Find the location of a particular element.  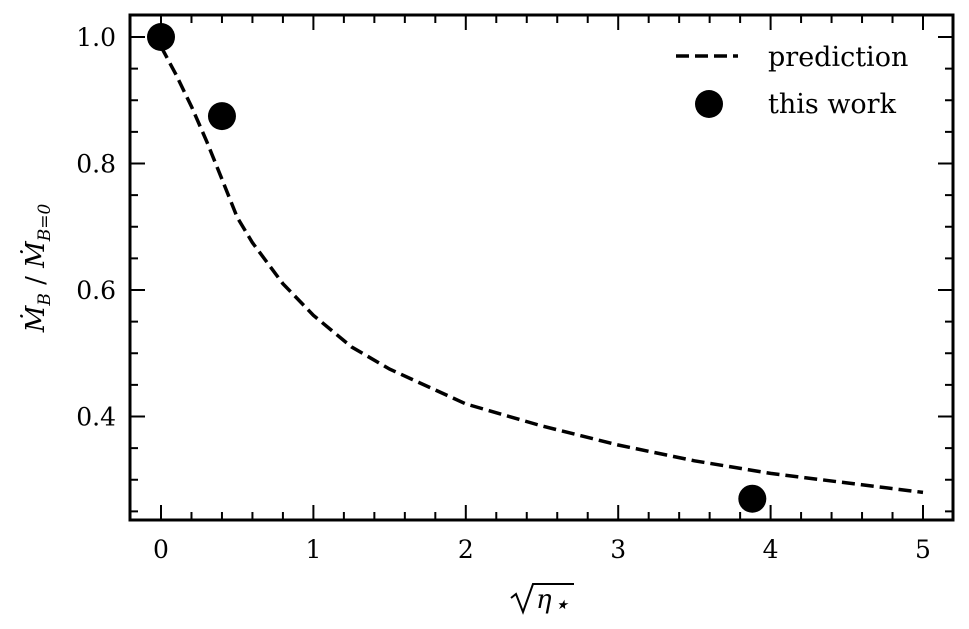

x-tick-label: 3 is located at coordinates (618, 549).